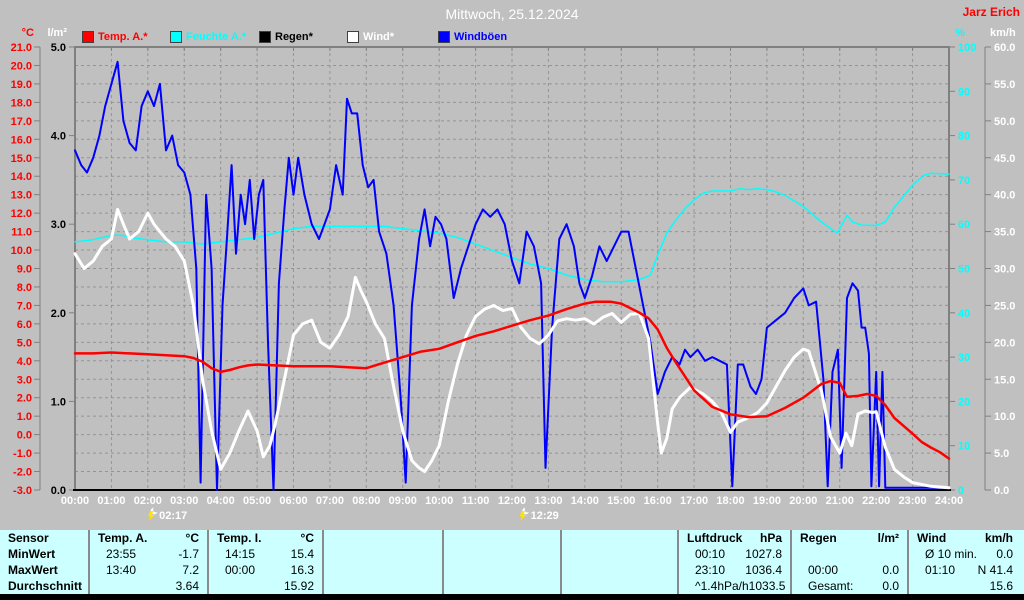  What do you see at coordinates (21, 66) in the screenshot?
I see `axis-tick-label: 20.0` at bounding box center [21, 66].